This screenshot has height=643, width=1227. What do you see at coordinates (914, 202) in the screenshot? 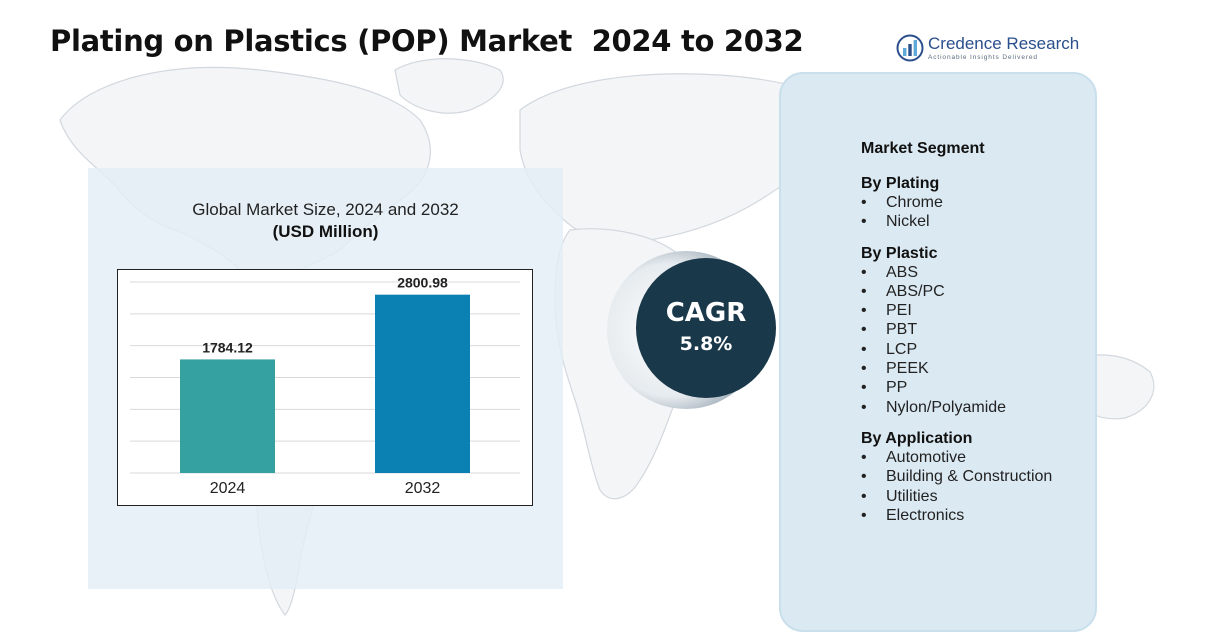
I see `segment-item-label: Chrome` at bounding box center [914, 202].